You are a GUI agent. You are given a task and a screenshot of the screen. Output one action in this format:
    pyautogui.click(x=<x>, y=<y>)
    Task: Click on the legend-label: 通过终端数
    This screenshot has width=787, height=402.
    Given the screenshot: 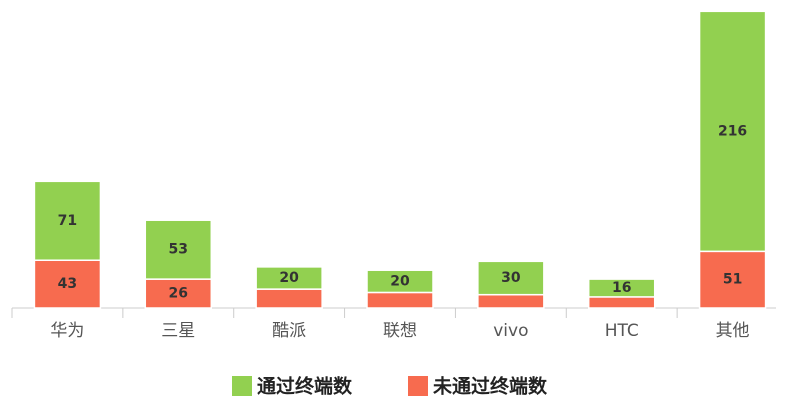 What is the action you would take?
    pyautogui.click(x=305, y=386)
    